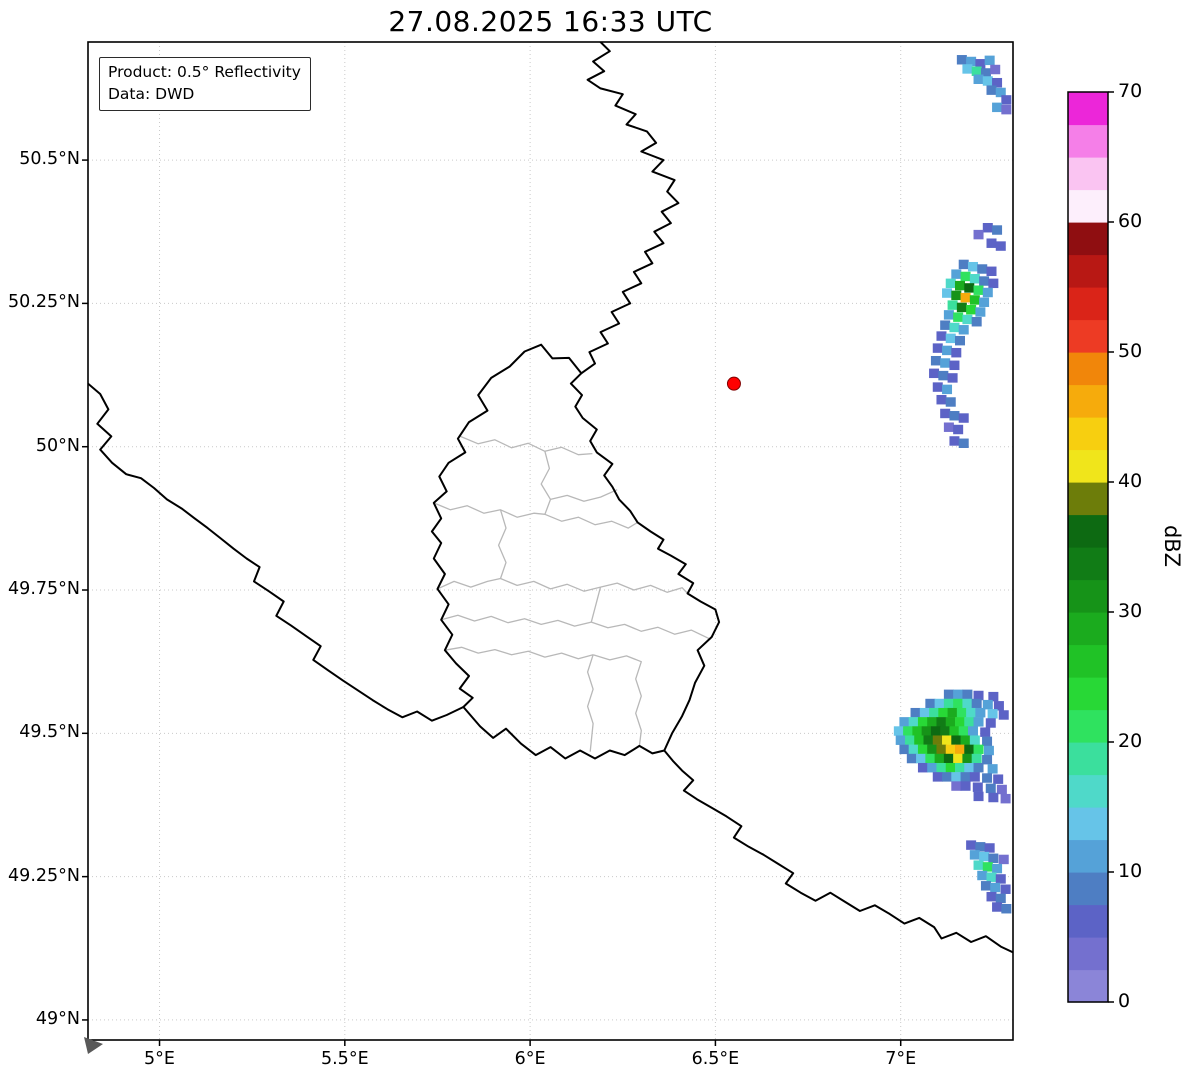 The image size is (1202, 1081). What do you see at coordinates (1088, 547) in the screenshot?
I see `colorbar-frame` at bounding box center [1088, 547].